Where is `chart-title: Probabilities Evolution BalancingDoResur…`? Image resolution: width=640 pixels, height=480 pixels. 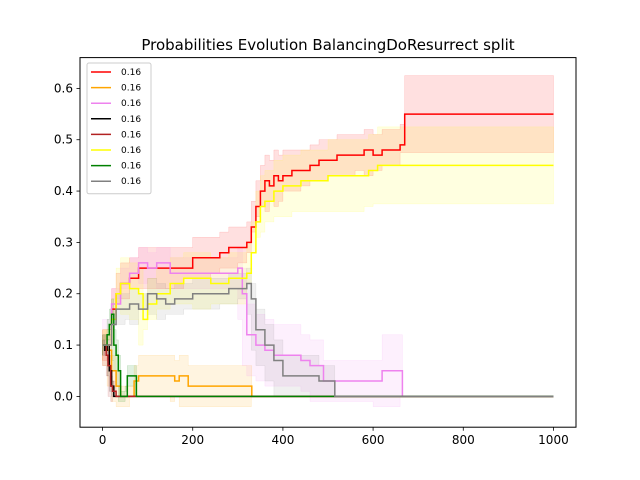 chart-title: Probabilities Evolution BalancingDoResur… is located at coordinates (327, 45).